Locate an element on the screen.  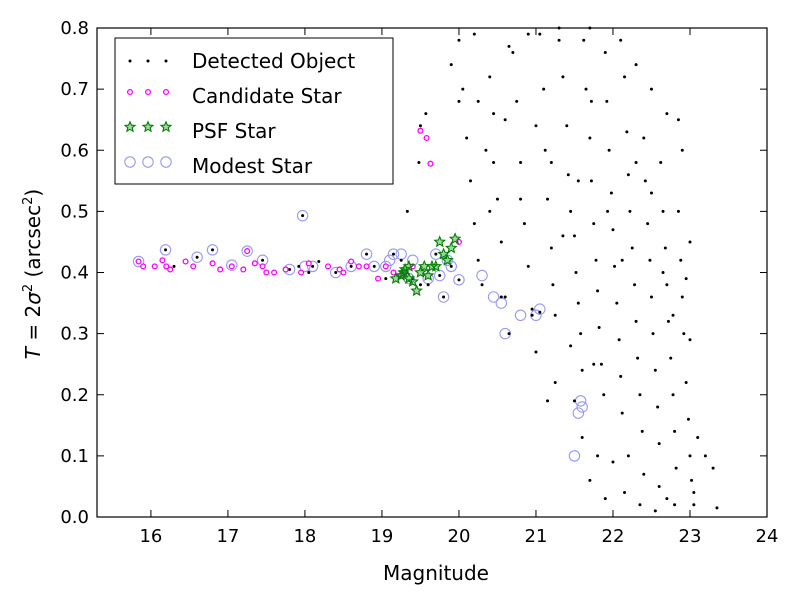
y-tick-label: 0.3 is located at coordinates (74, 334).